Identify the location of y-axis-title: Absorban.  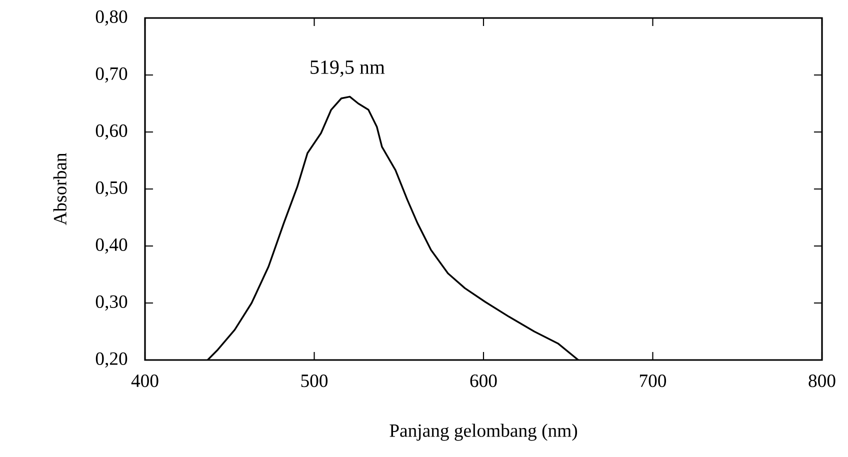
(59, 189).